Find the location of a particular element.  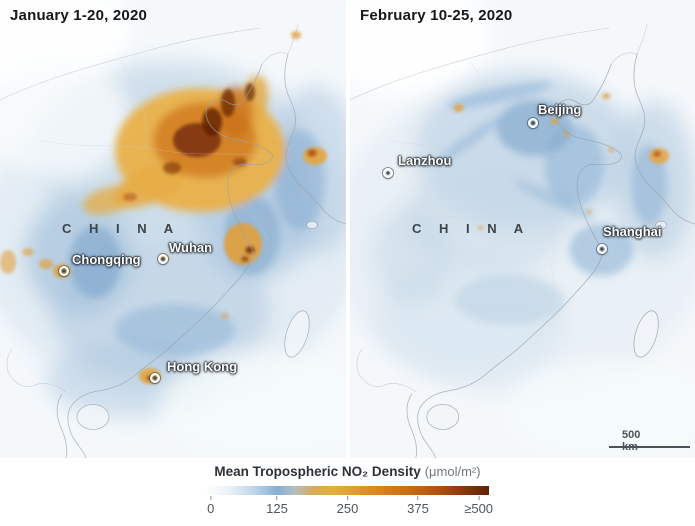

city-label-hong-kong: Hong Kong is located at coordinates (202, 366).